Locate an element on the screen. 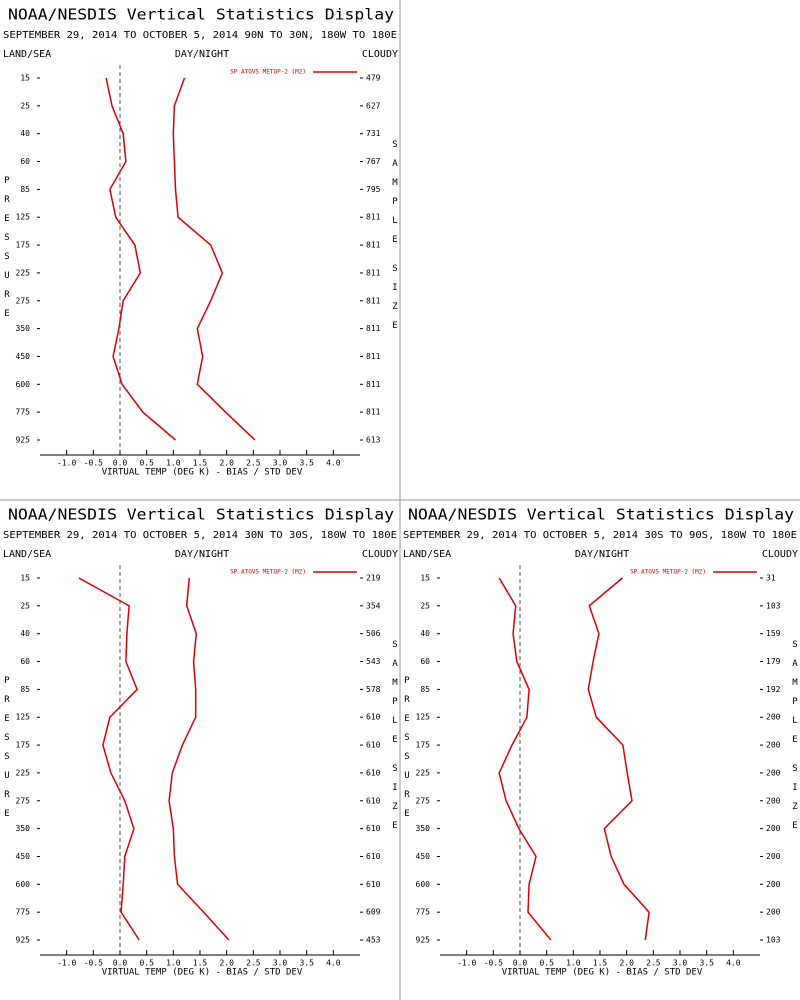  pressure-label: 600 is located at coordinates (423, 884).